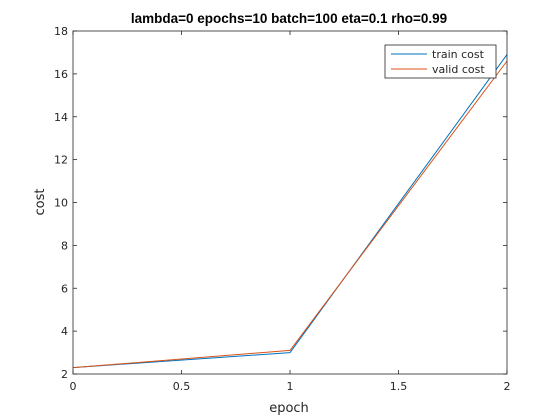 Image resolution: width=560 pixels, height=420 pixels. Describe the element at coordinates (61, 31) in the screenshot. I see `y-tick-label: 18` at that location.